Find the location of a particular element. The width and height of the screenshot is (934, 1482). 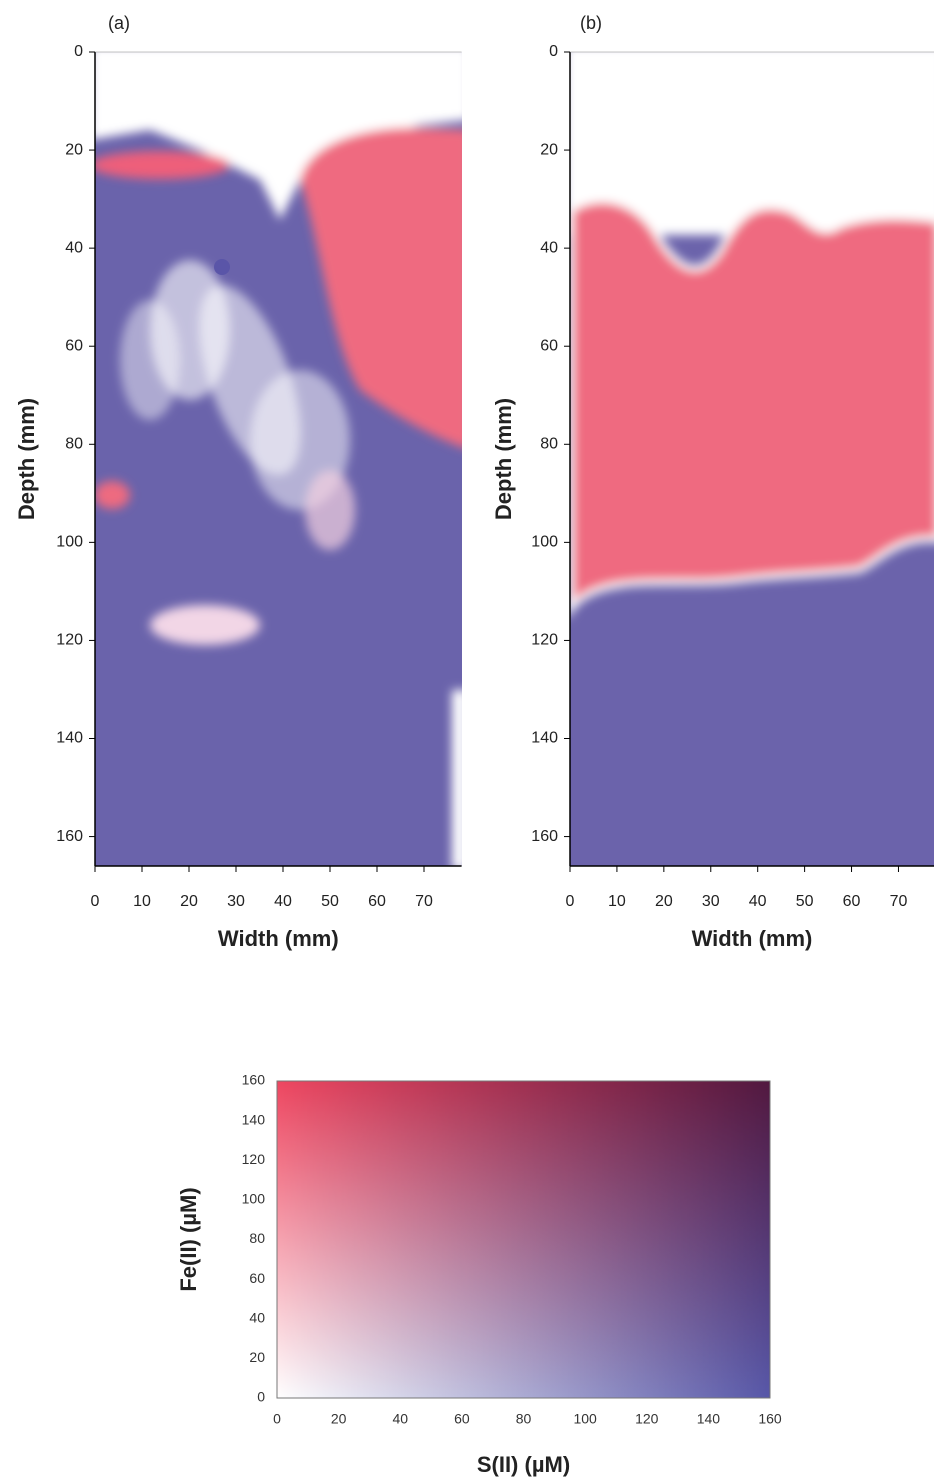

x-tick-label: 120 is located at coordinates (647, 1419).